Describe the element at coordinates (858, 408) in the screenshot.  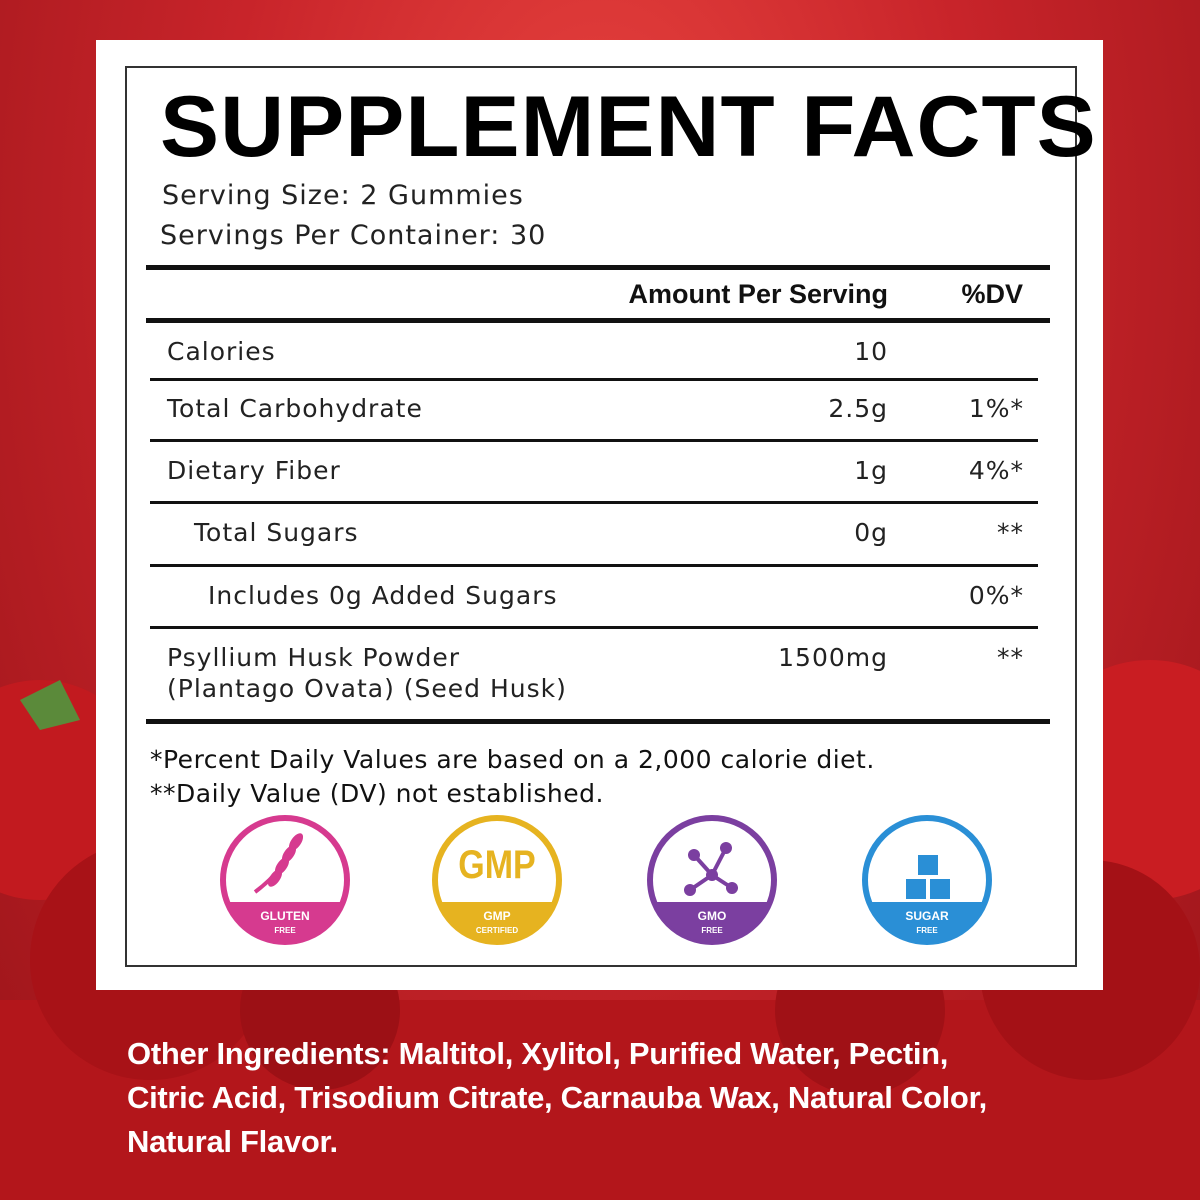
I see `amount: 2.5g` at that location.